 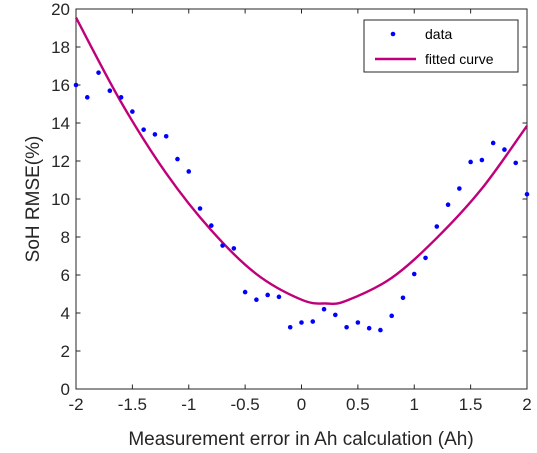 I want to click on x-tick-label: -1.5, so click(x=132, y=404).